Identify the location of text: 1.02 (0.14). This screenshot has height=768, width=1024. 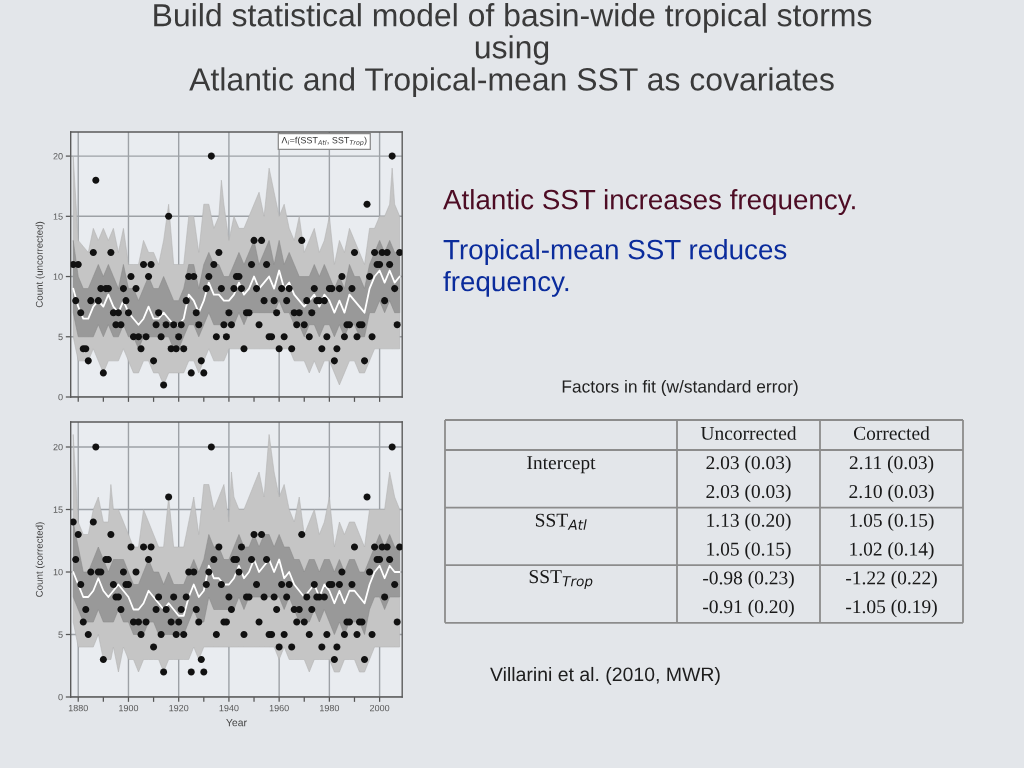
(892, 550).